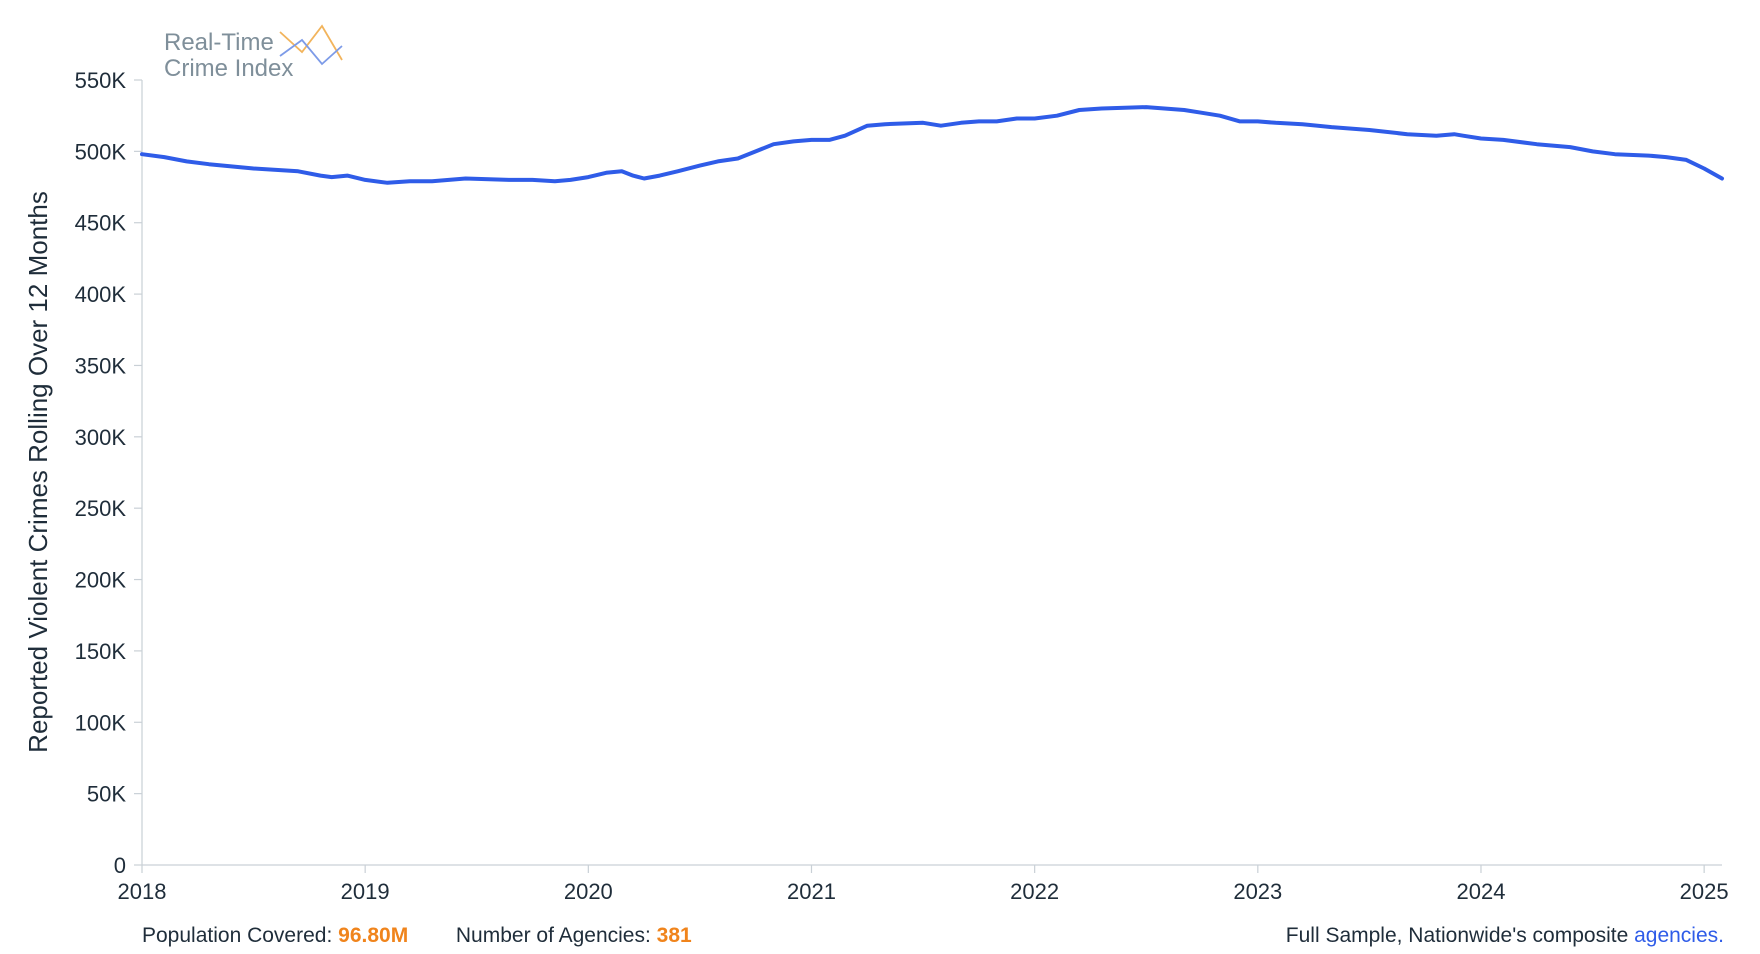 The width and height of the screenshot is (1760, 954). Describe the element at coordinates (101, 722) in the screenshot. I see `y-tick-label: 100K` at that location.